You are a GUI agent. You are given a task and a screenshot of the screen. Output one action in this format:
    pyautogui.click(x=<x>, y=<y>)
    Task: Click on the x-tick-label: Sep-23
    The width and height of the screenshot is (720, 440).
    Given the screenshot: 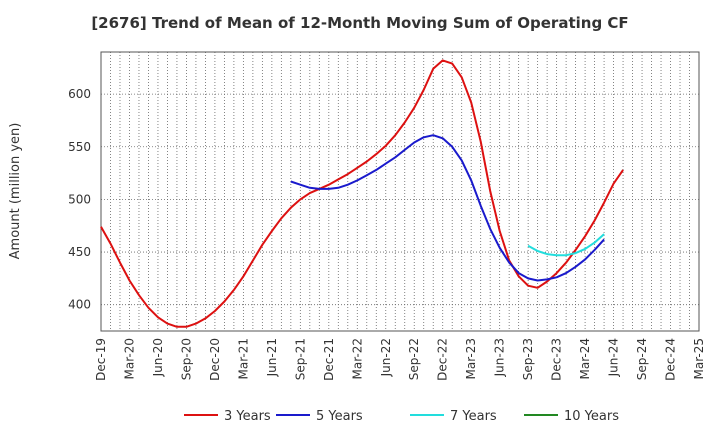 What is the action you would take?
    pyautogui.click(x=528, y=359)
    